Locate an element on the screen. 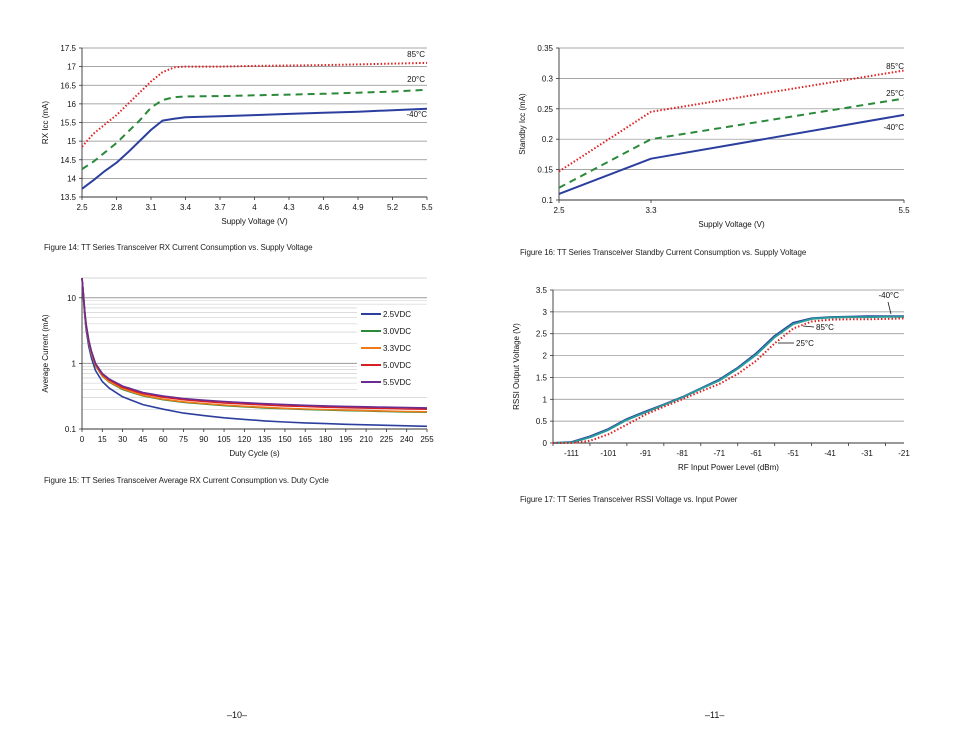 The image size is (954, 738). y-tick-label: 2.5 is located at coordinates (542, 334).